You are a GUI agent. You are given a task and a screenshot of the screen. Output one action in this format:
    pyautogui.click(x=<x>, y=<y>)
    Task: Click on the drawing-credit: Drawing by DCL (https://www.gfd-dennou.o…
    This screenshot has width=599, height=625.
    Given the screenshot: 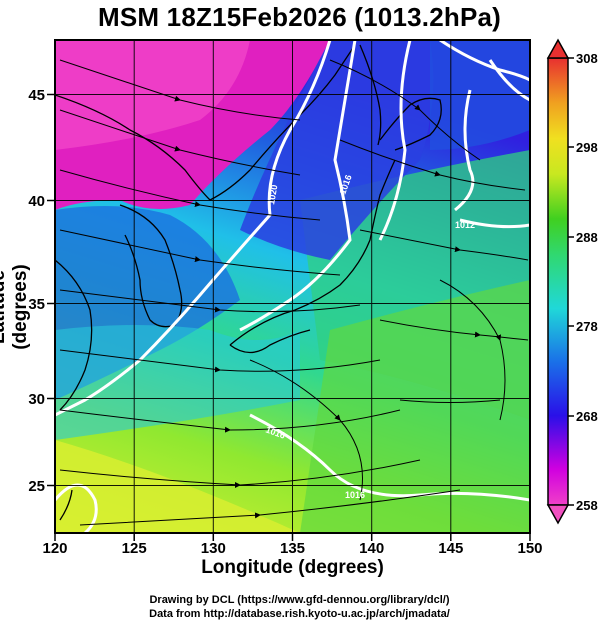 What is the action you would take?
    pyautogui.click(x=299, y=600)
    